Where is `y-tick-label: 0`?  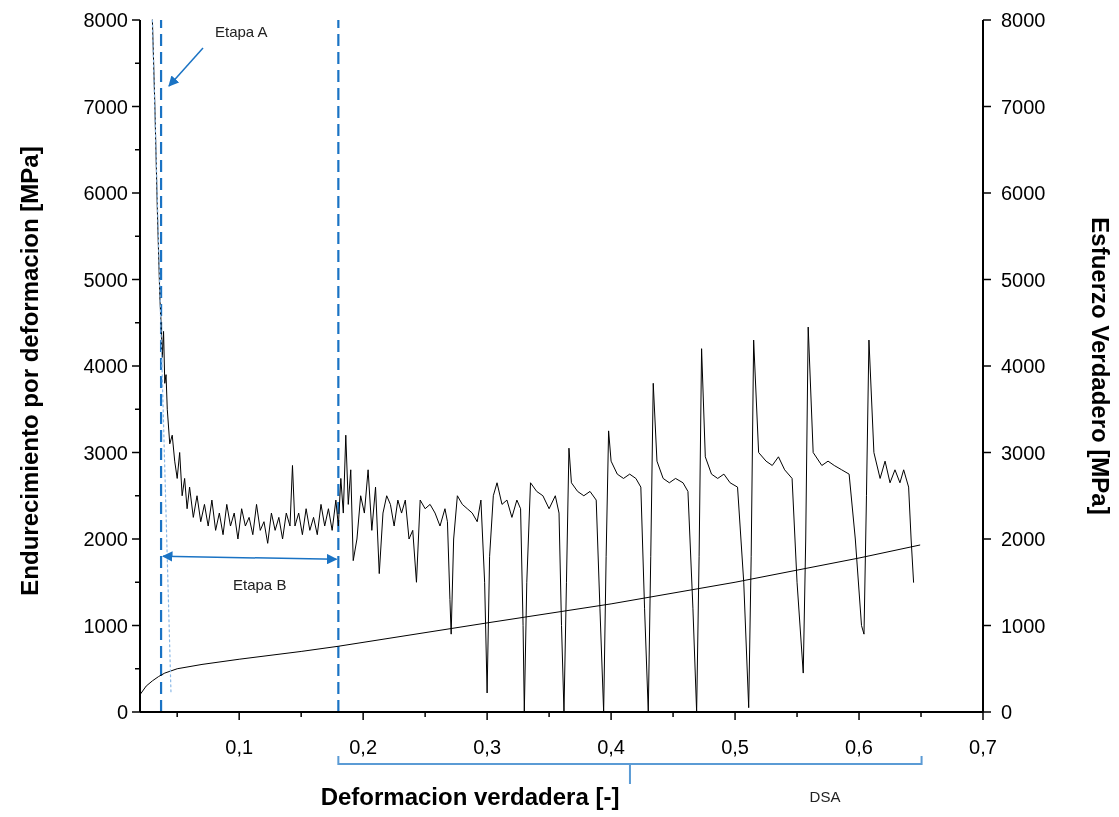 y-tick-label: 0 is located at coordinates (122, 712).